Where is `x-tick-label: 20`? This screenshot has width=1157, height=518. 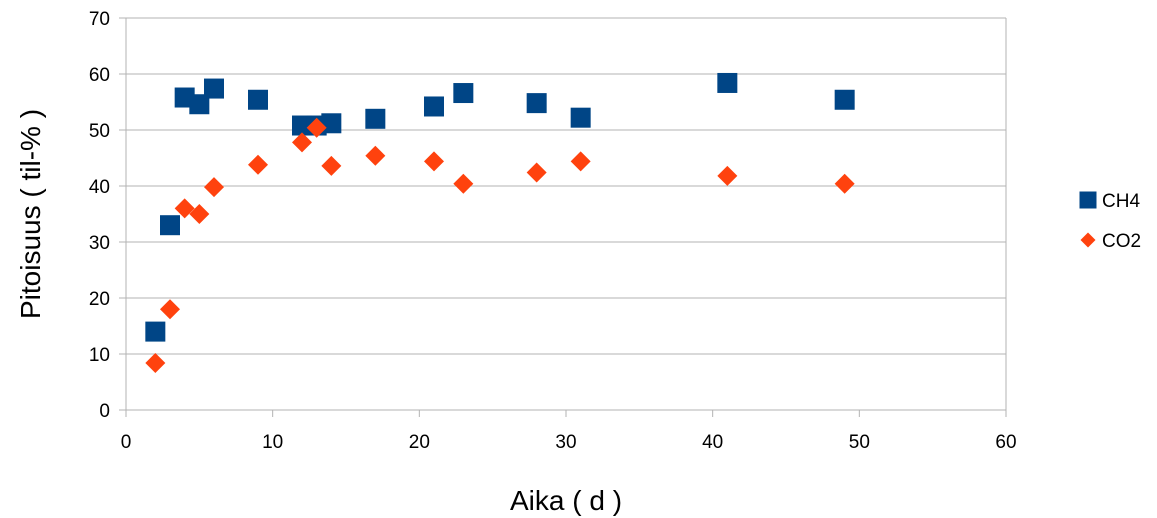 x-tick-label: 20 is located at coordinates (419, 442).